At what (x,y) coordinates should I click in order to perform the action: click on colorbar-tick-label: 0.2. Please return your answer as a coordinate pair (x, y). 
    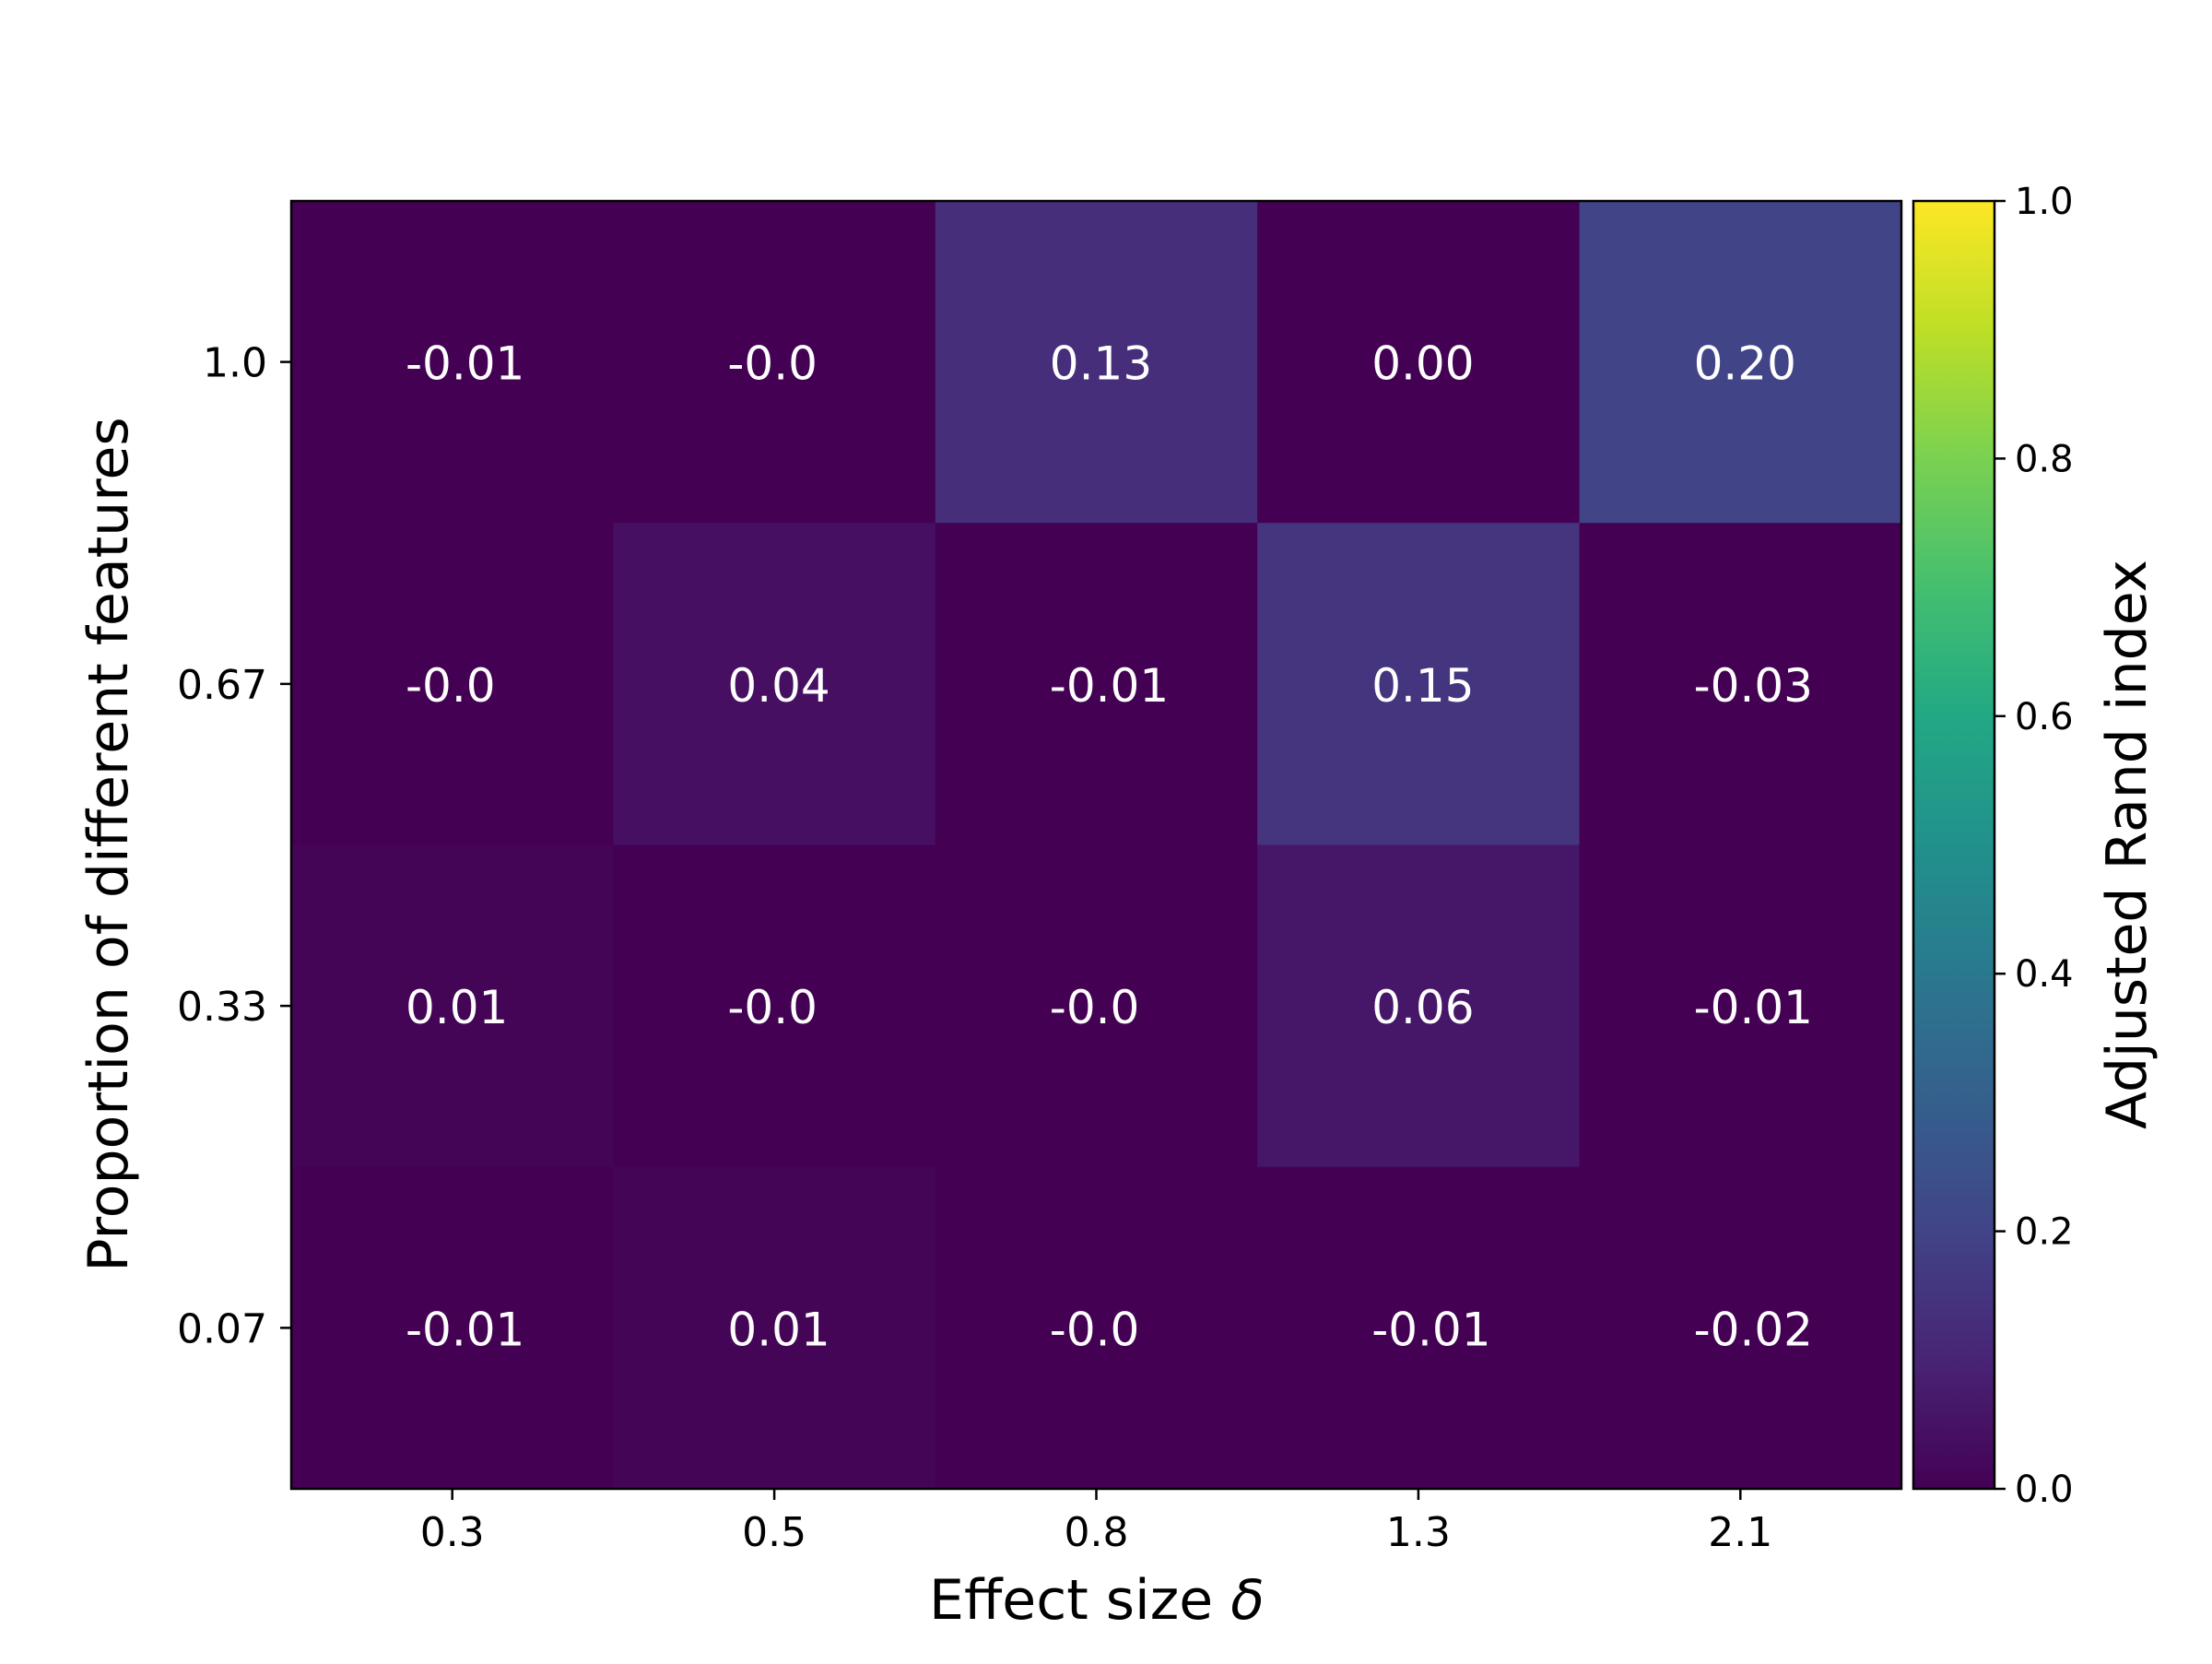
    Looking at the image, I should click on (2044, 1232).